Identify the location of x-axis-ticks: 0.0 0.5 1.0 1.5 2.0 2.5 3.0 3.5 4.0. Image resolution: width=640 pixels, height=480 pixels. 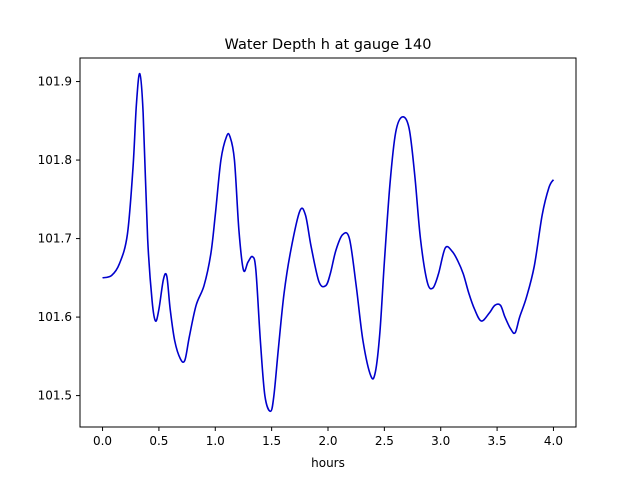
(328, 437).